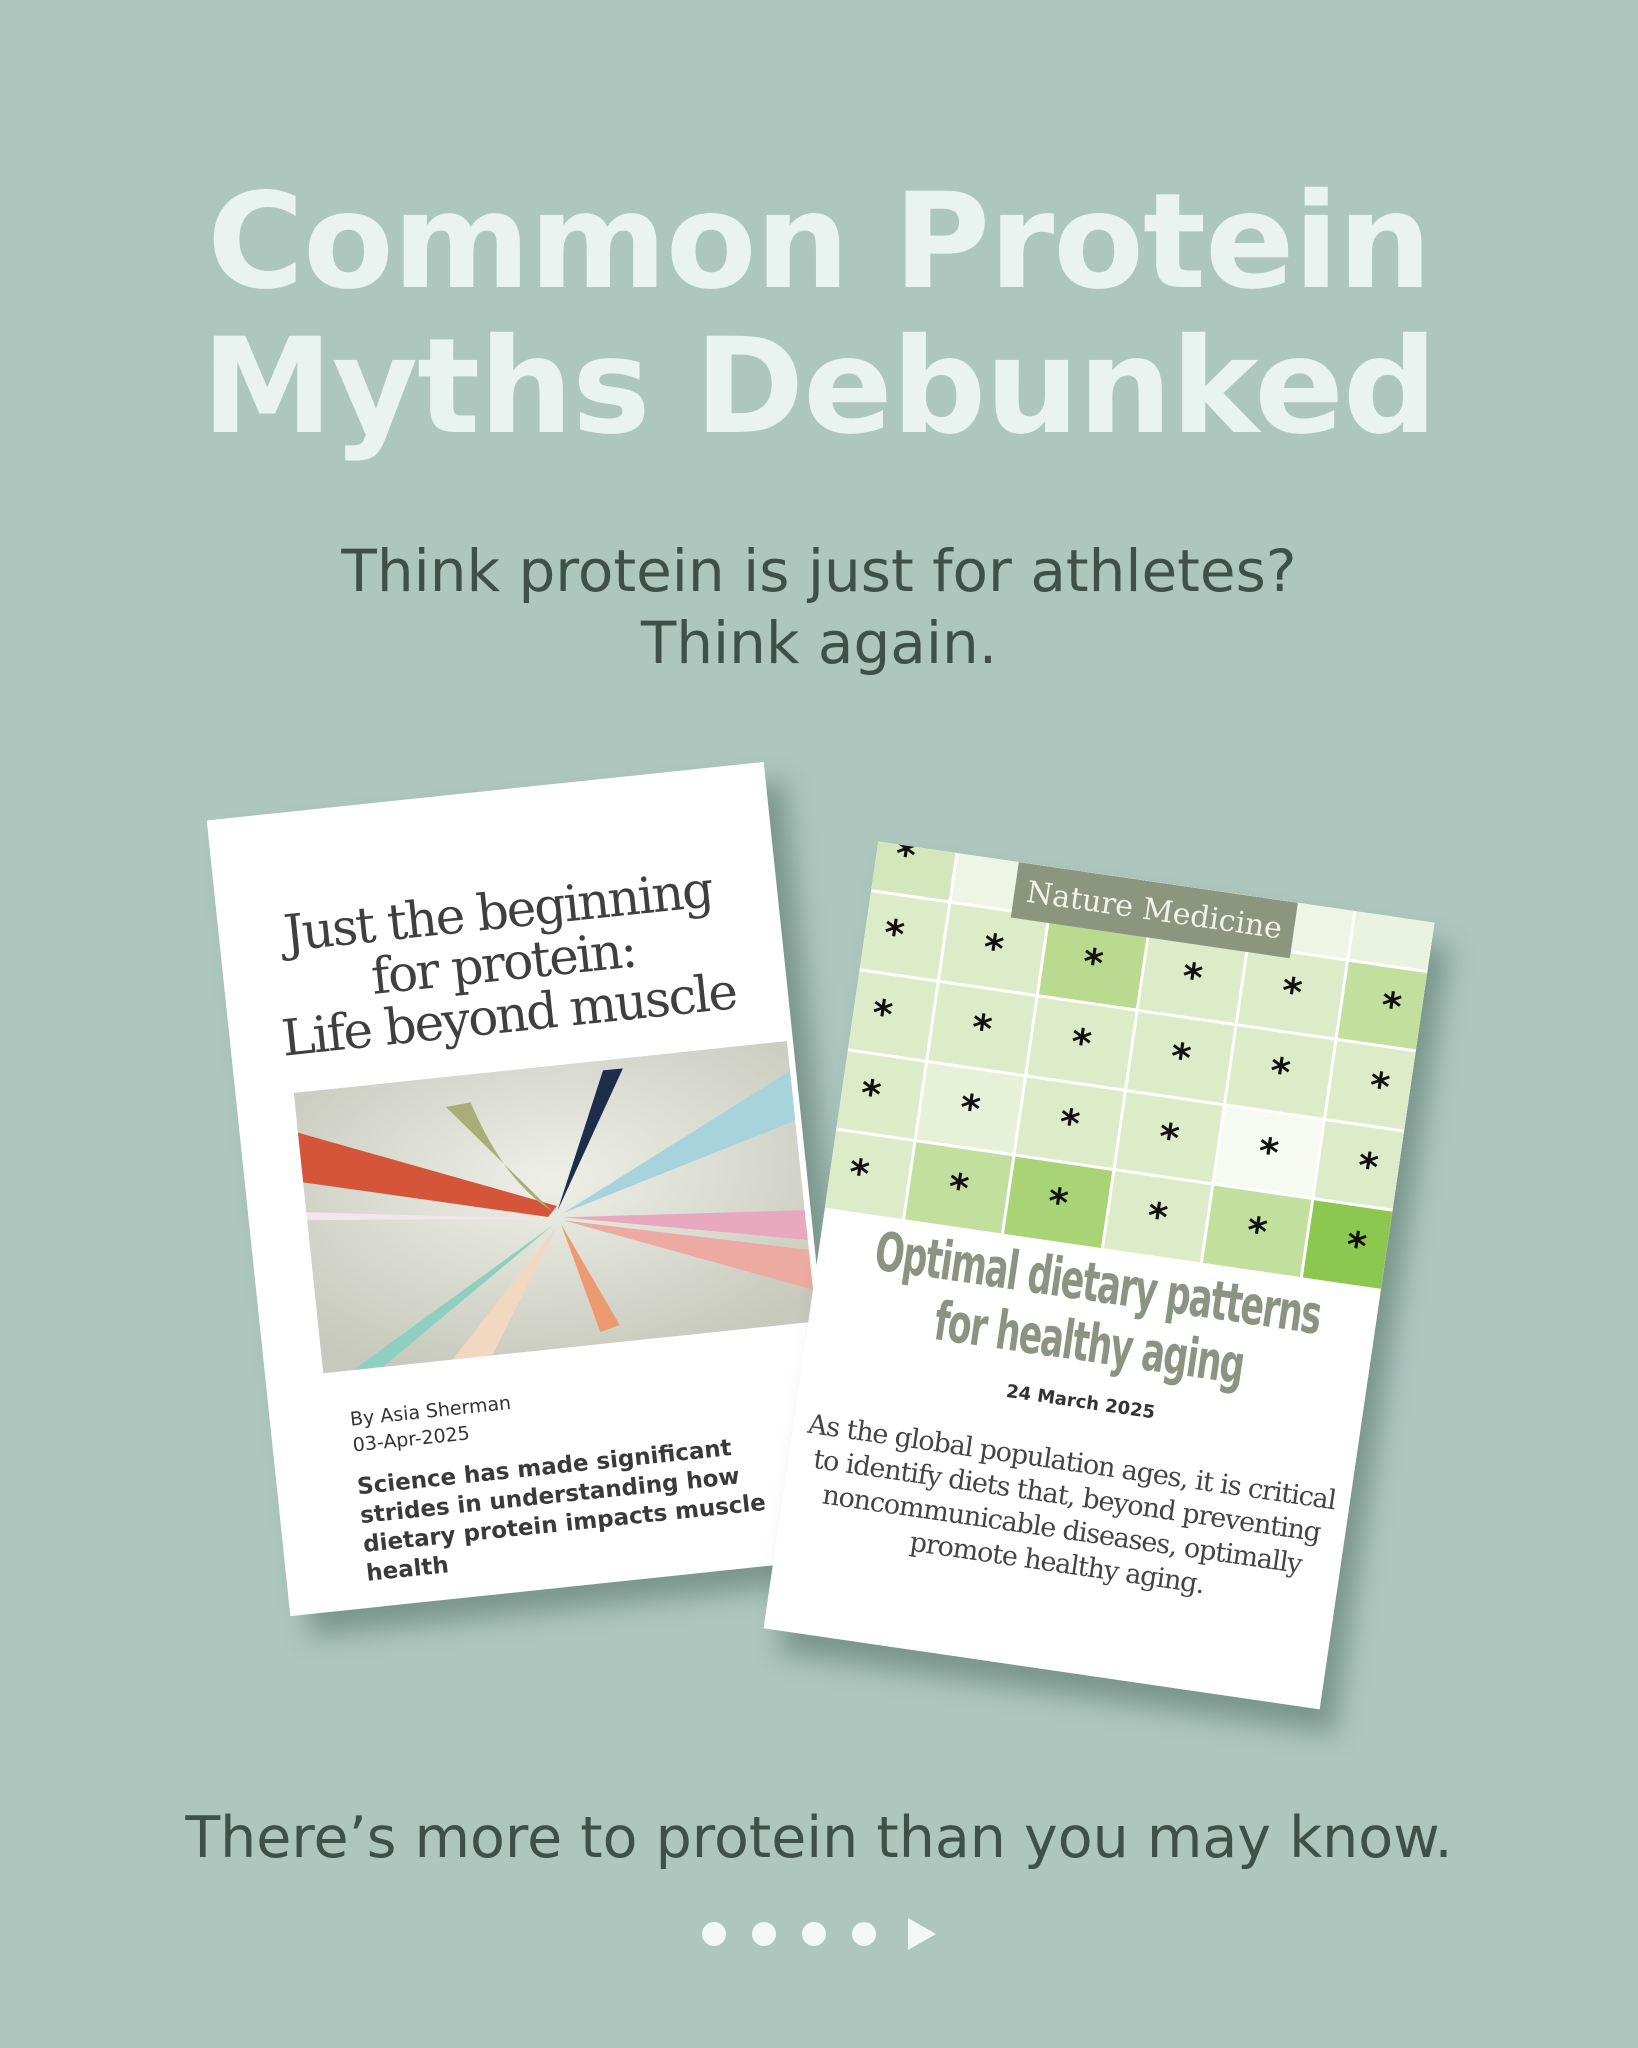 The image size is (1638, 2048). Describe the element at coordinates (432, 1424) in the screenshot. I see `article-byline: By Asia Sherman 03-Apr-2025` at that location.